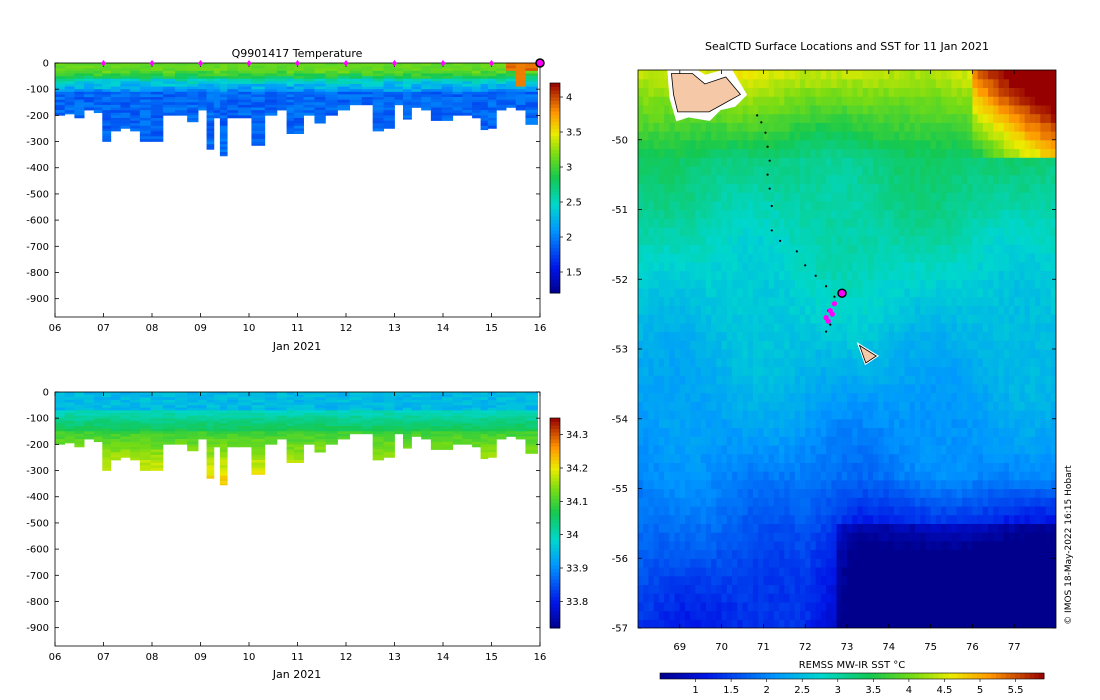  I want to click on colorbar-segment, so click(555, 162).